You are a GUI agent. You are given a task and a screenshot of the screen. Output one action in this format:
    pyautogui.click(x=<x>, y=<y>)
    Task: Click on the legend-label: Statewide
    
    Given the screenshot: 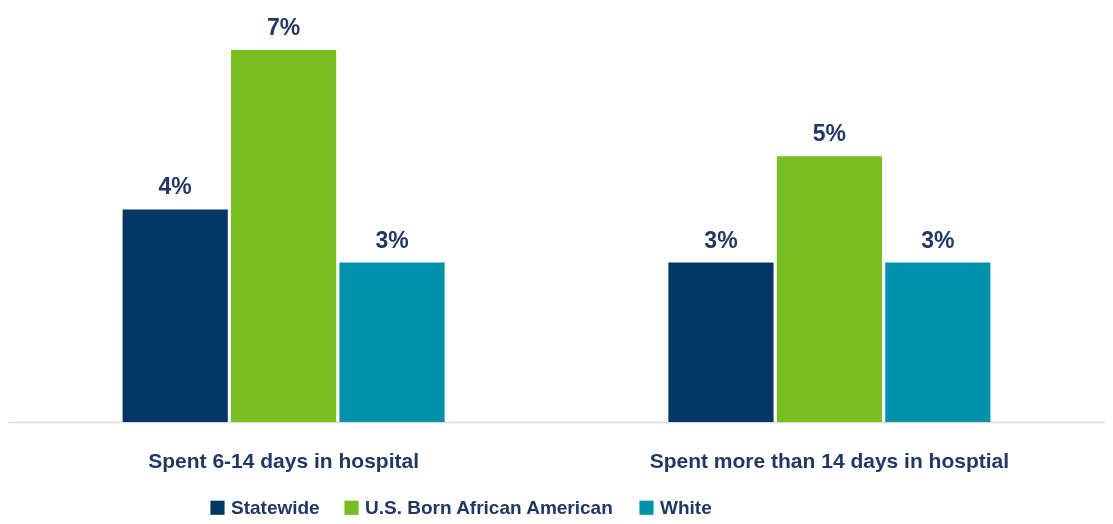 What is the action you would take?
    pyautogui.click(x=275, y=507)
    